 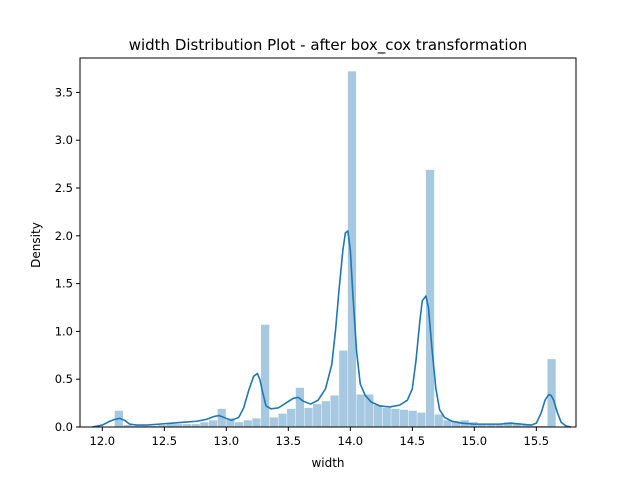 What do you see at coordinates (289, 441) in the screenshot?
I see `x-tick-label: 13.5` at bounding box center [289, 441].